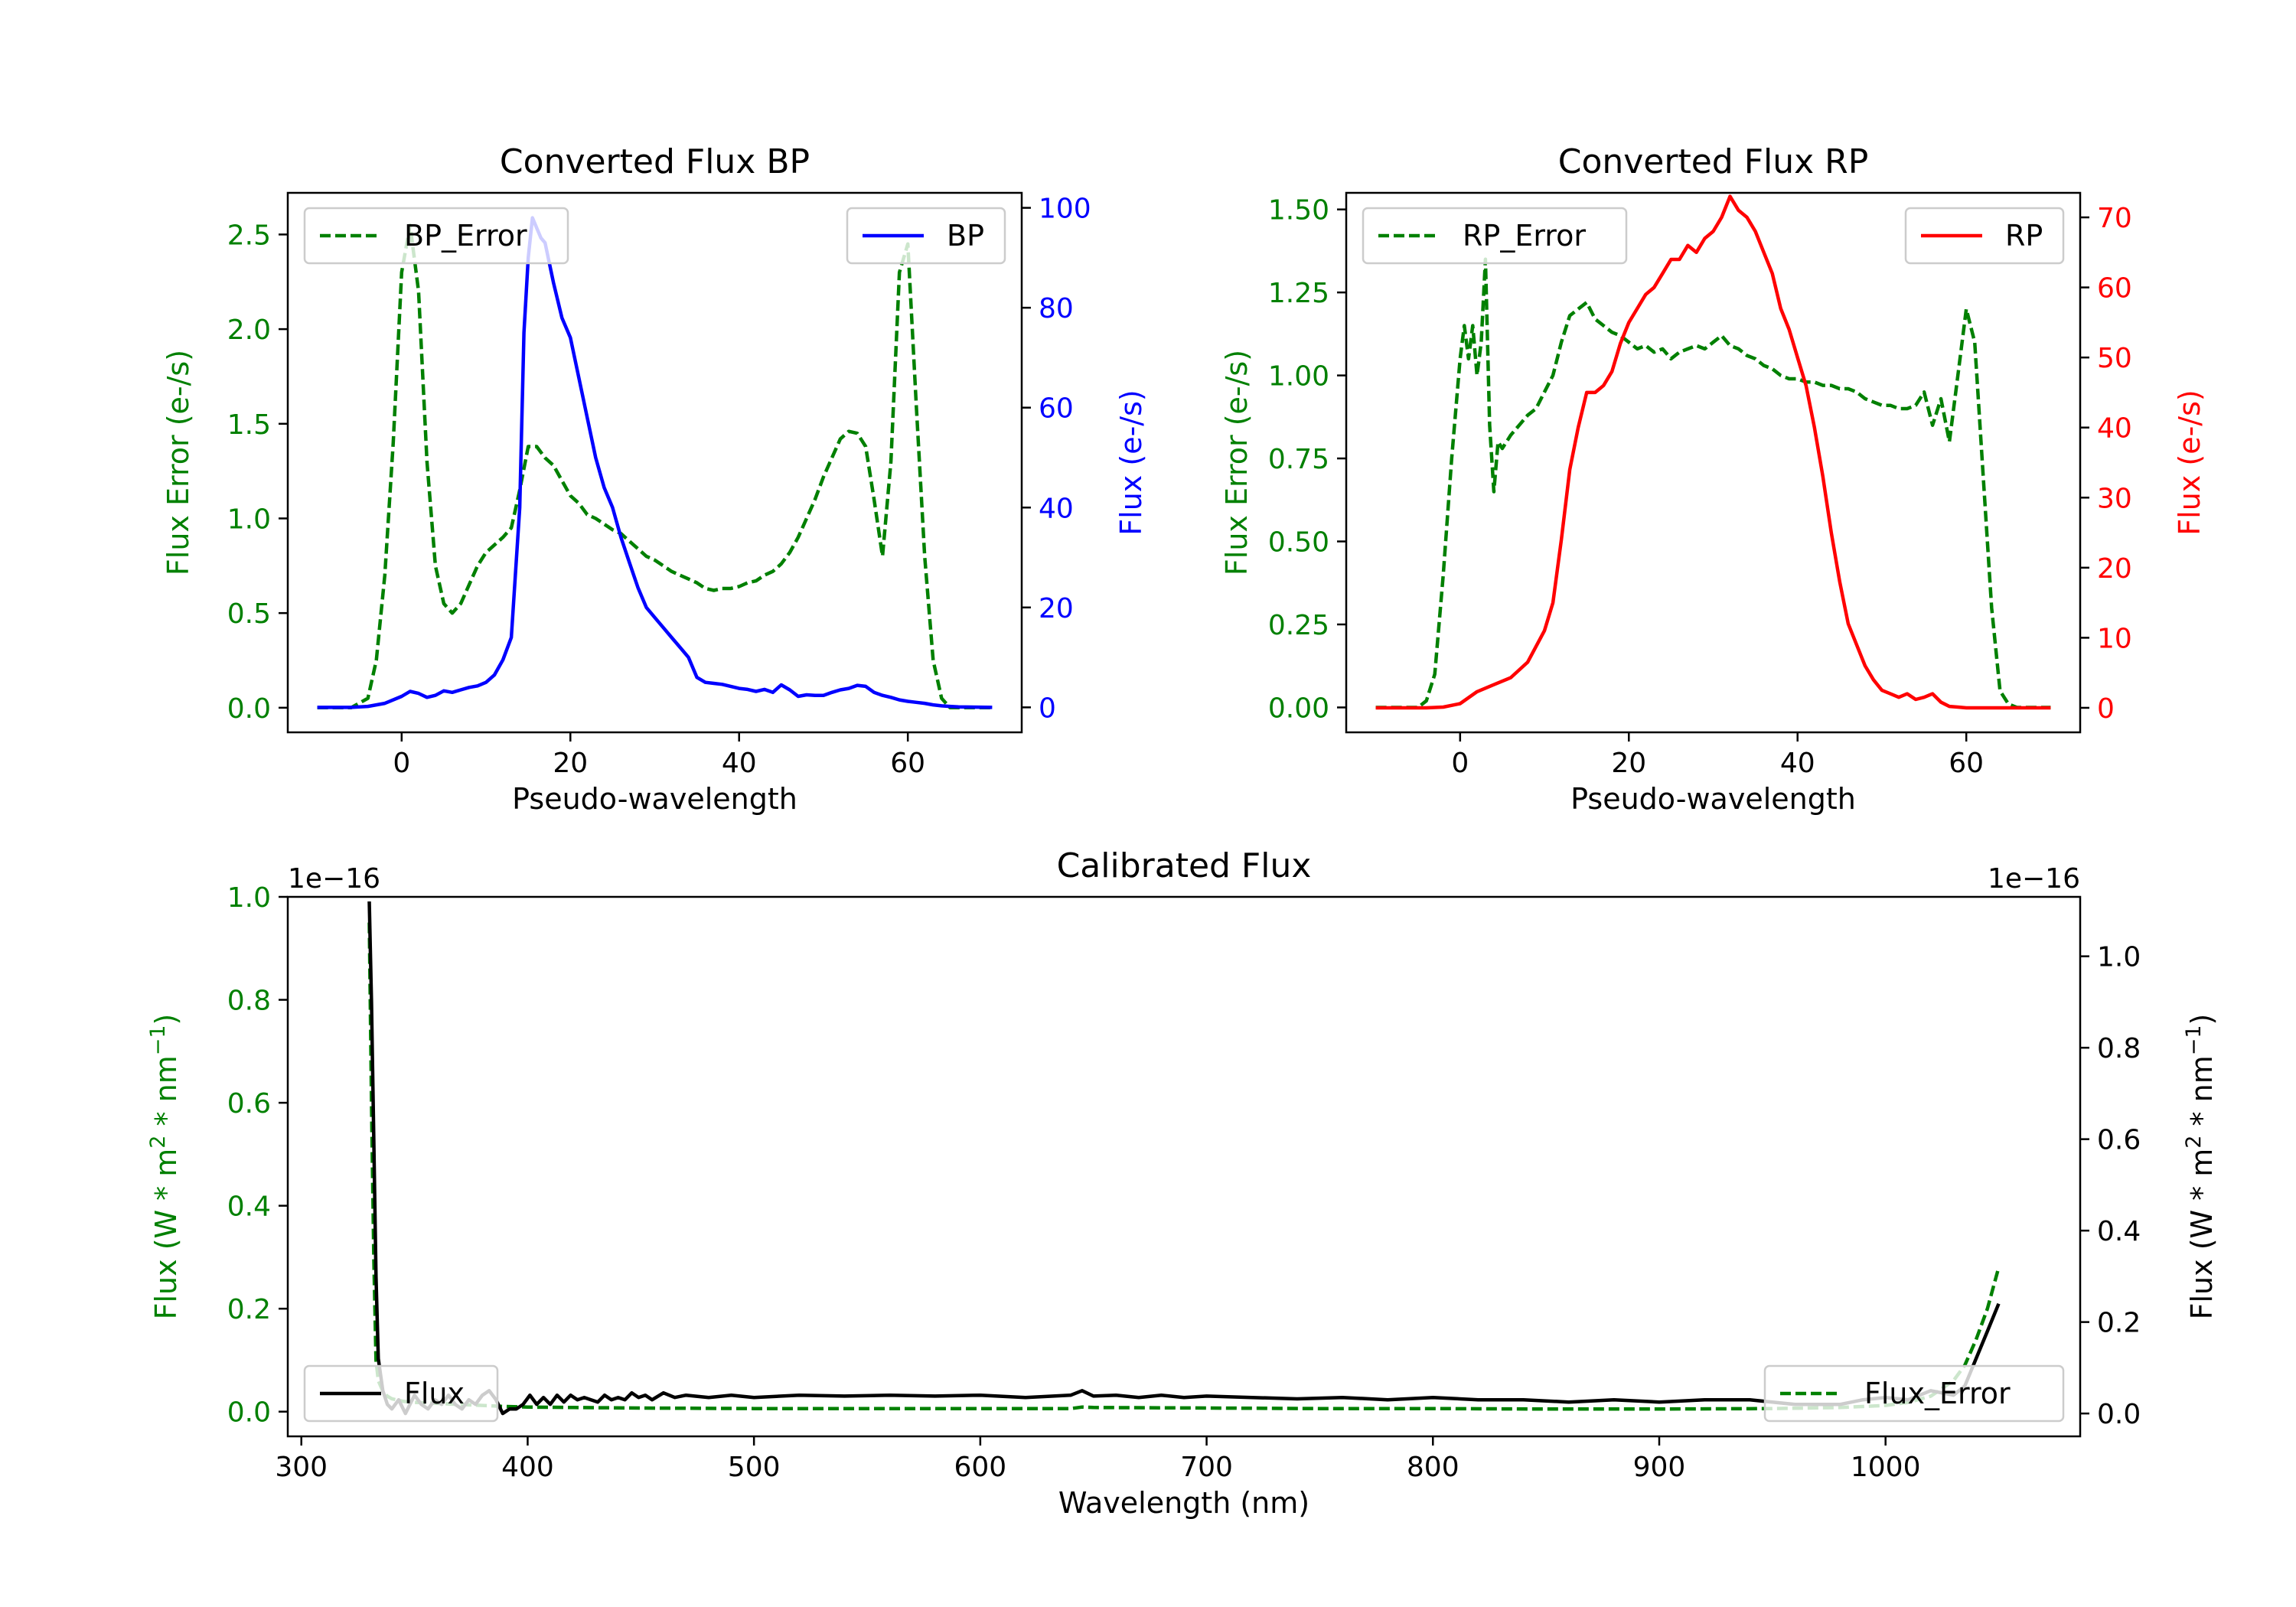 This screenshot has width=2296, height=1607. What do you see at coordinates (249, 1309) in the screenshot?
I see `y-left-tick-label: 0.2` at bounding box center [249, 1309].